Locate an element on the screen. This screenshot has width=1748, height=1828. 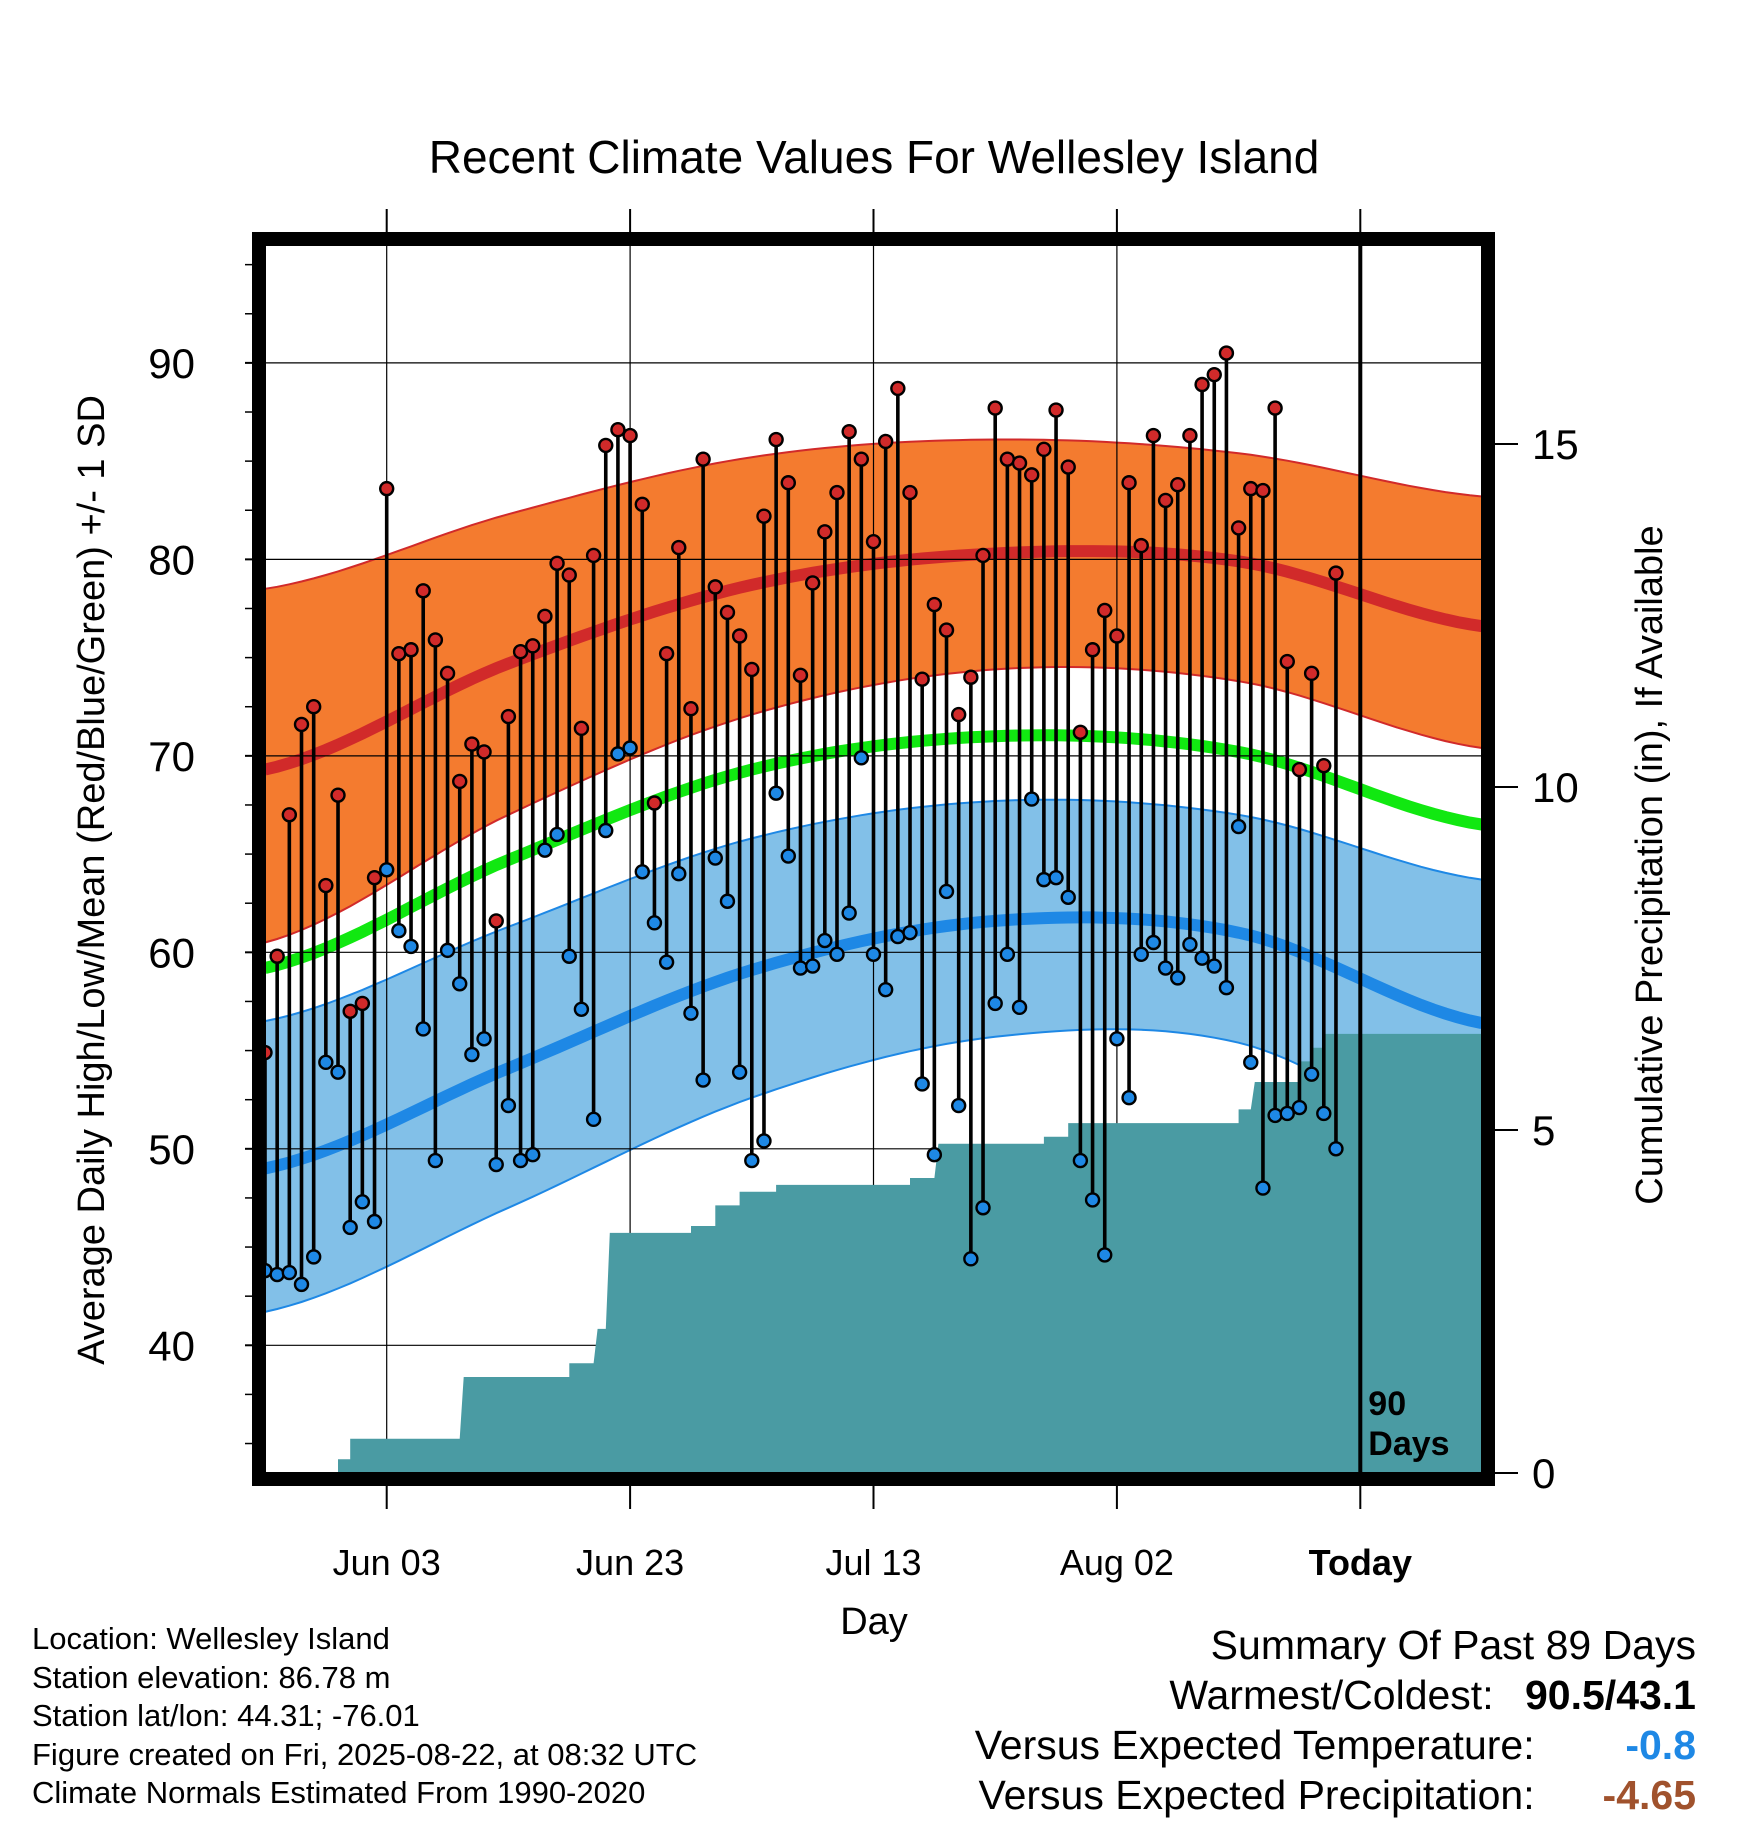
days-annotation: 90 Days is located at coordinates (1408, 1424).